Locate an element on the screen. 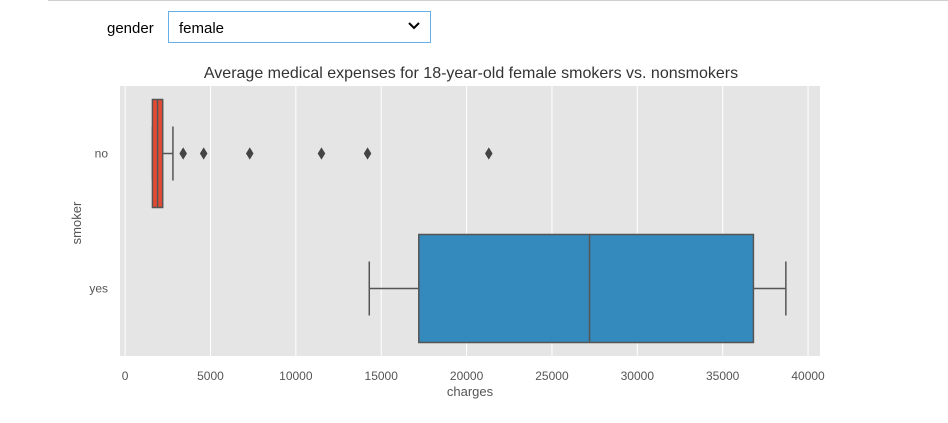 This screenshot has width=948, height=423. x-axis-title: charges is located at coordinates (470, 391).